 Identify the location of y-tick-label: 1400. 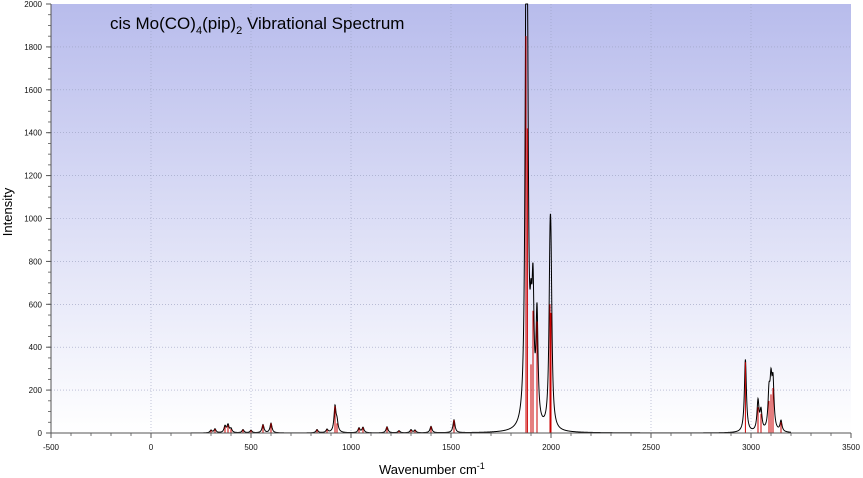
(33, 133).